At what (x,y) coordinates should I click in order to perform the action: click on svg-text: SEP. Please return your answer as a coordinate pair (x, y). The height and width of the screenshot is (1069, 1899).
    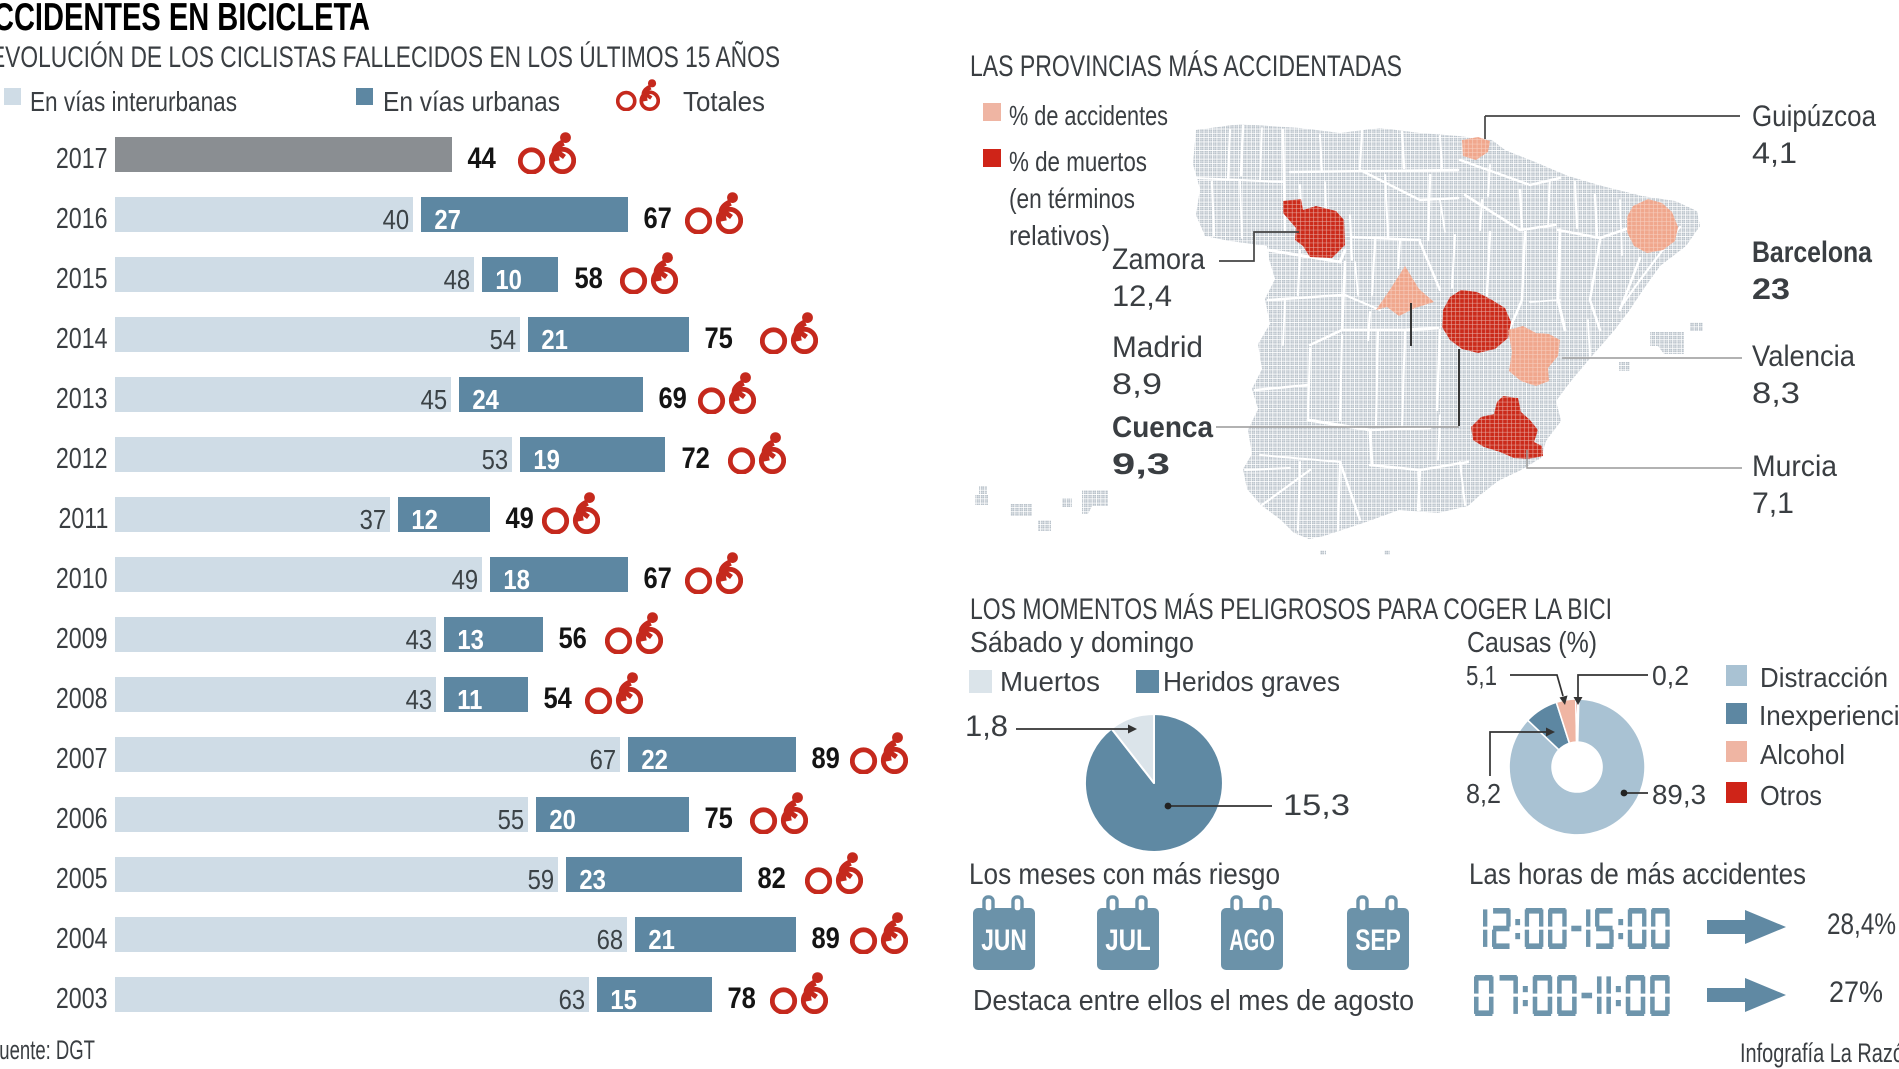
    Looking at the image, I should click on (1378, 940).